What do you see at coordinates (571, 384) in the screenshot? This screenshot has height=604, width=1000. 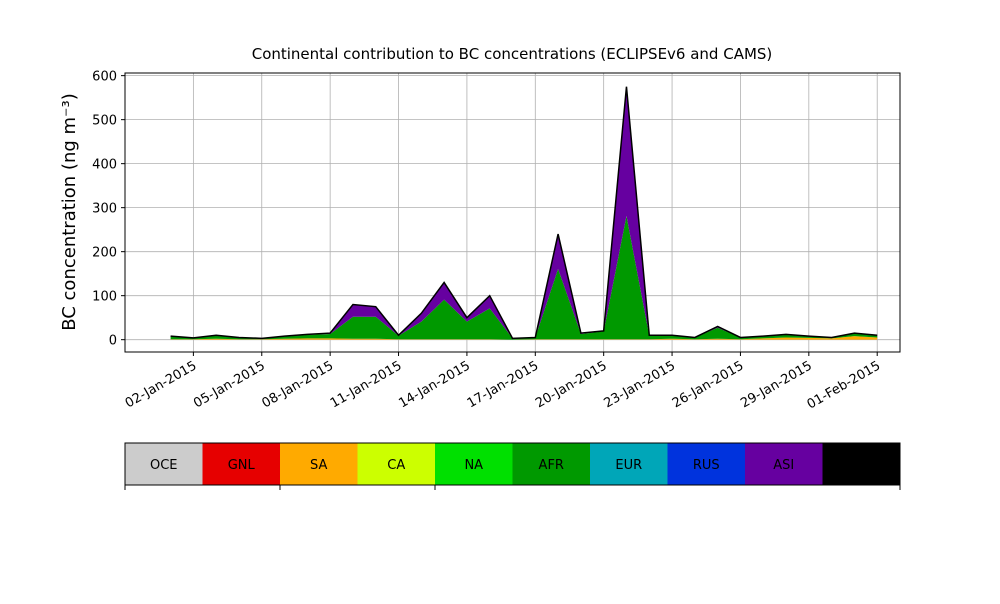 I see `x-tick-label: 20-Jan-2015` at bounding box center [571, 384].